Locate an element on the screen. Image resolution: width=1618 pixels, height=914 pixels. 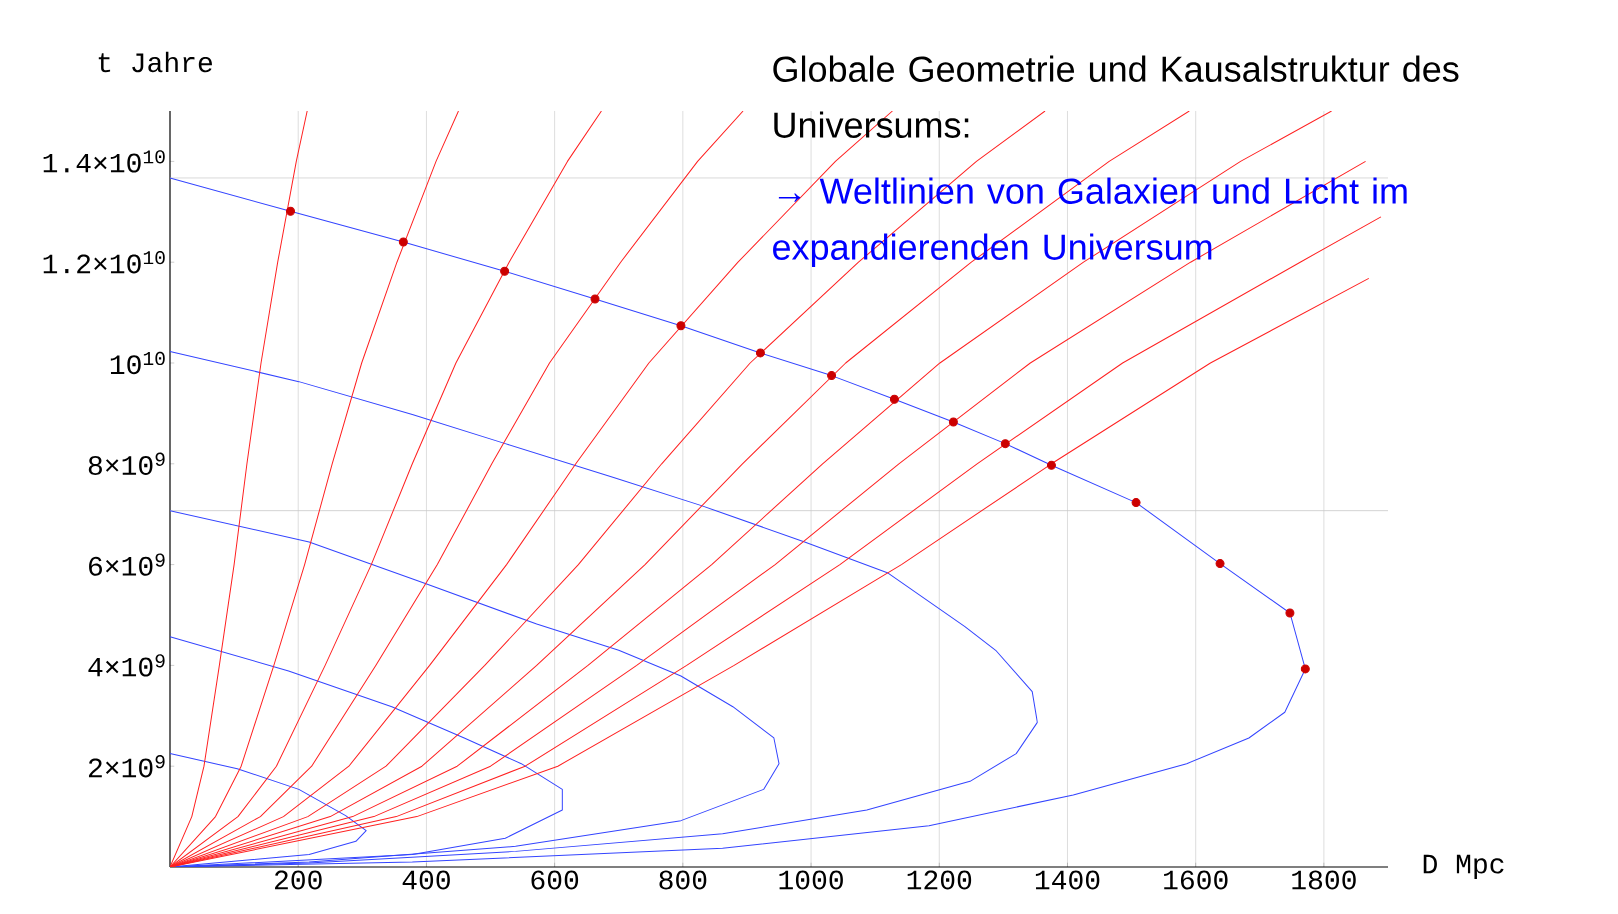
x-axis-title: D Mpc is located at coordinates (1463, 867).